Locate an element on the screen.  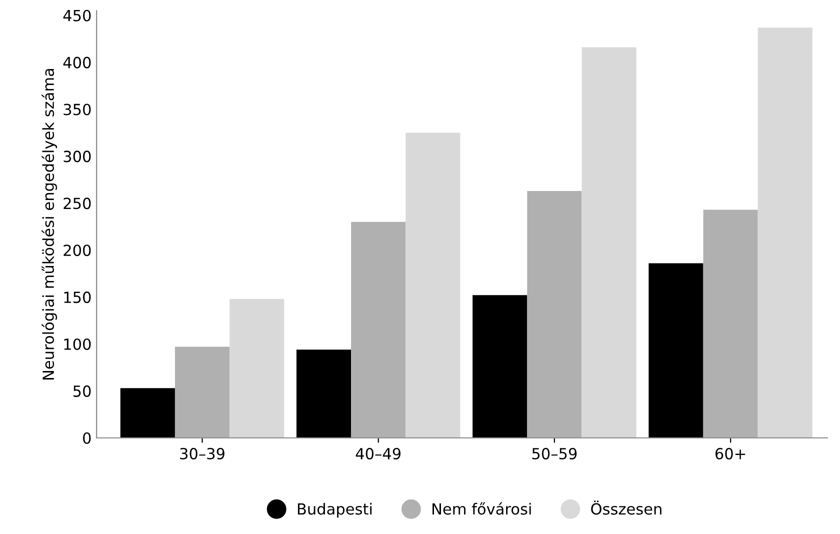
x-tick-label: 40–49 is located at coordinates (378, 454).